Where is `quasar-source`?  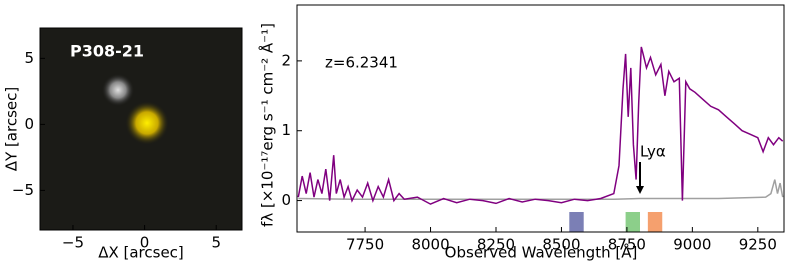 quasar-source is located at coordinates (147, 123).